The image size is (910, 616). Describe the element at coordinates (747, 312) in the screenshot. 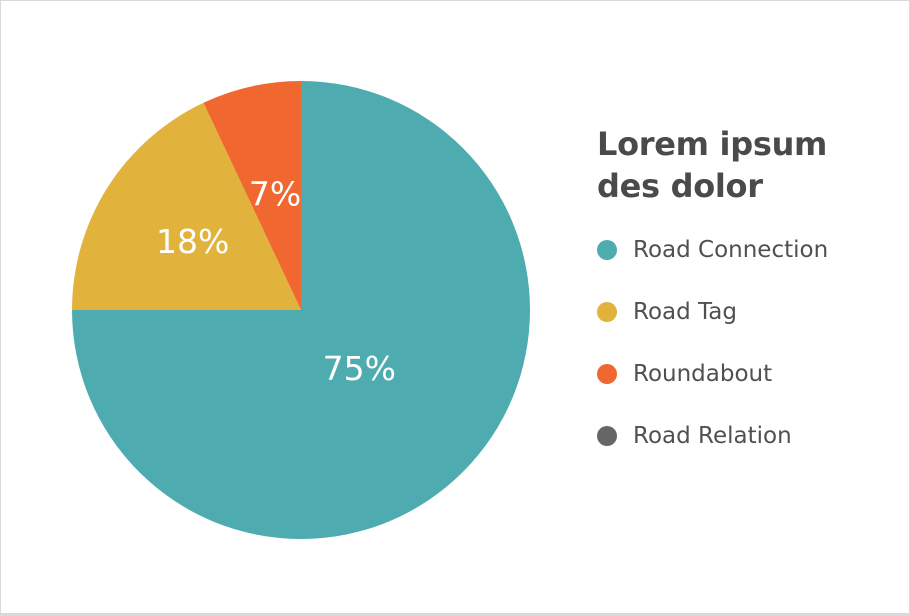

I see `legend-item-road-tag: Road Tag` at that location.